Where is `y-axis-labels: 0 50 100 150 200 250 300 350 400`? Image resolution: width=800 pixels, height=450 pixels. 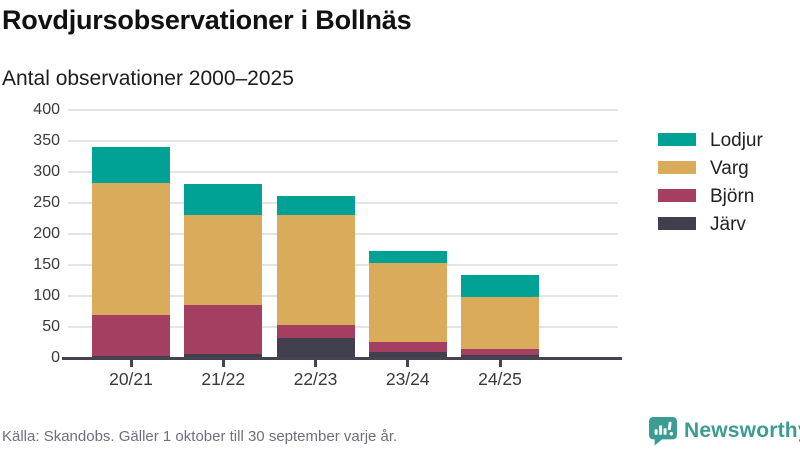
y-axis-labels: 0 50 100 150 200 250 300 350 400 is located at coordinates (30, 235).